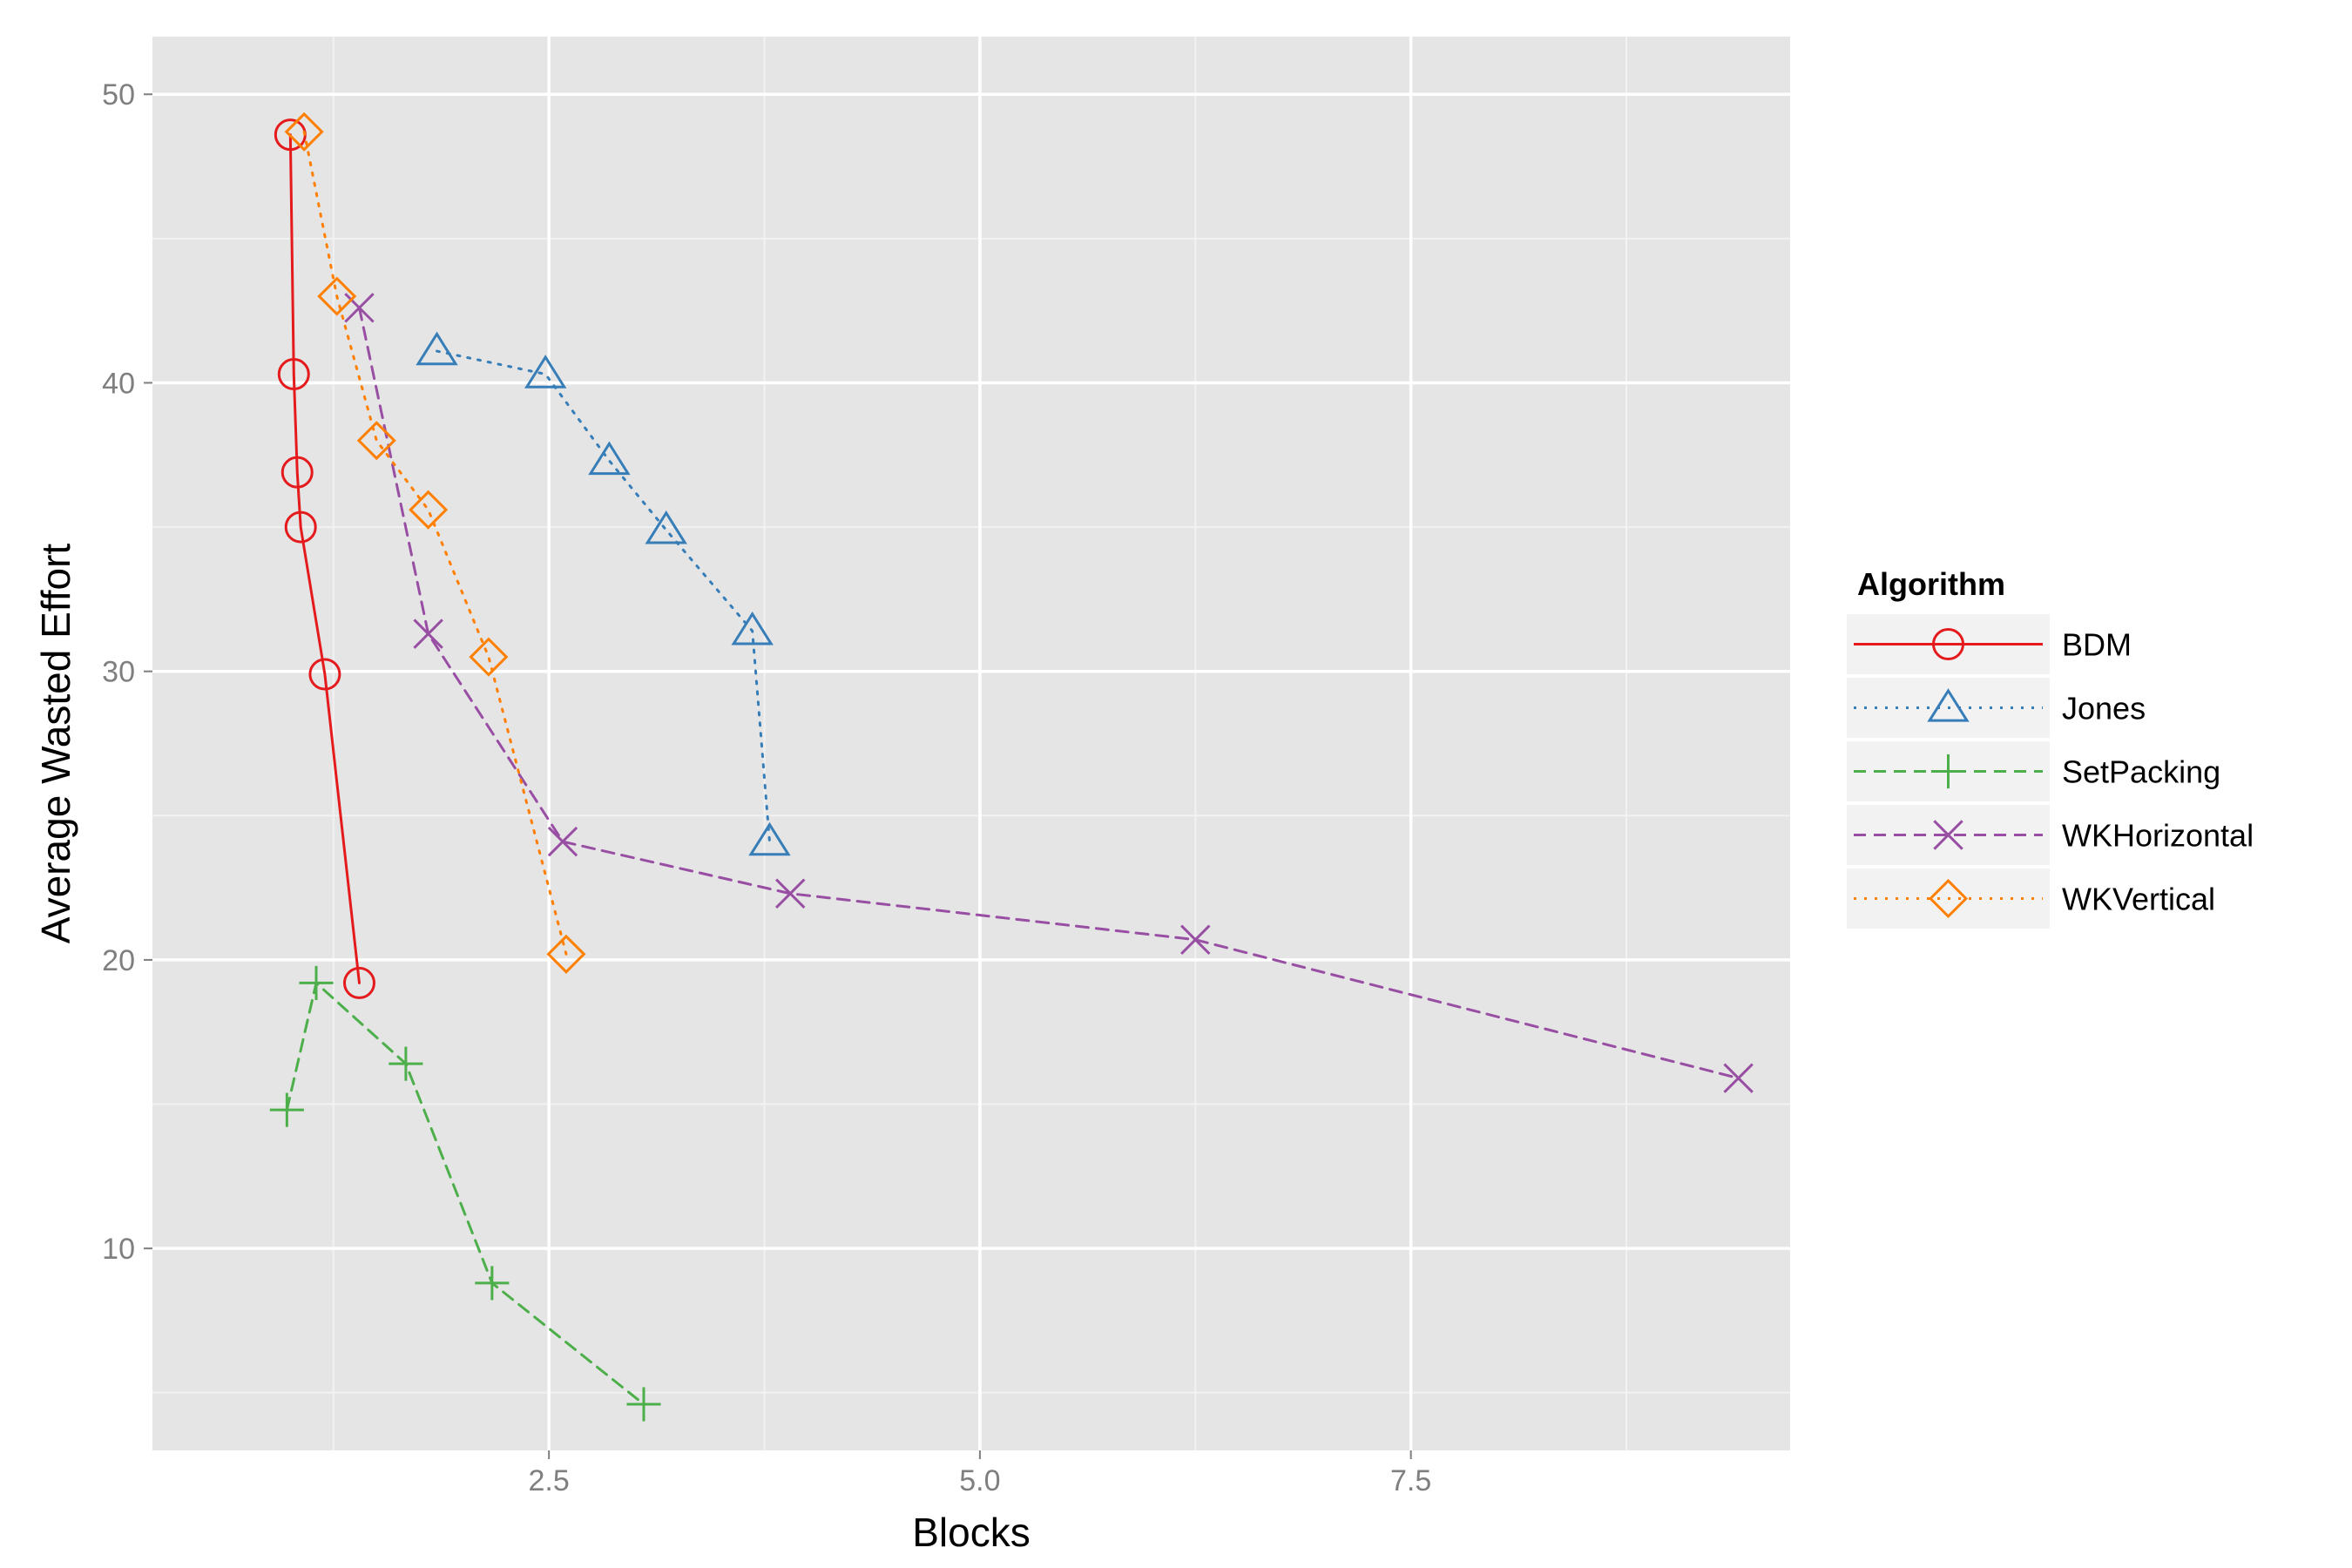  Describe the element at coordinates (2031, 898) in the screenshot. I see `legend-item-wkvertical: WKVertical` at that location.